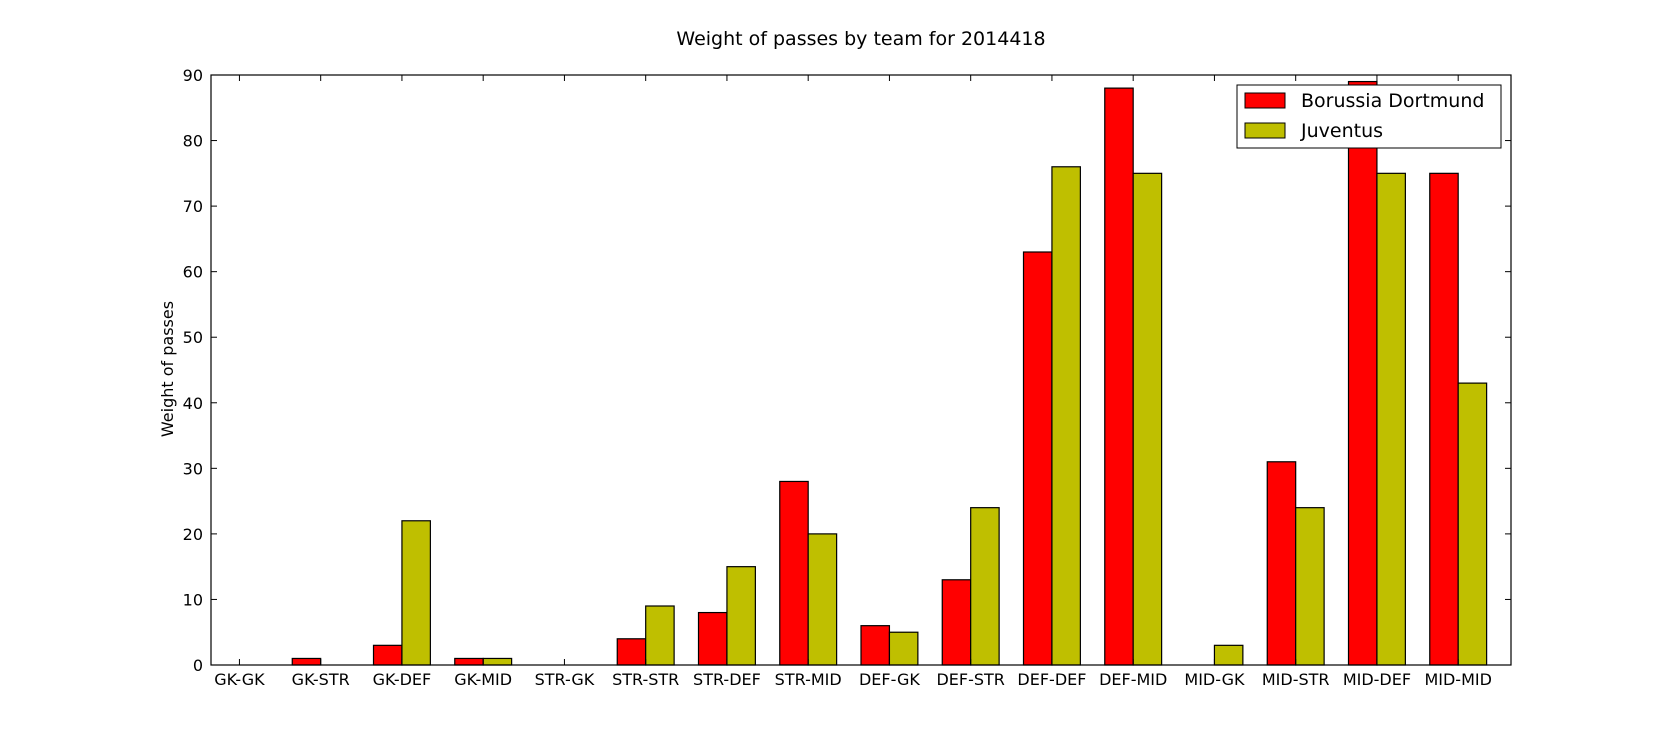 The image size is (1675, 735). Describe the element at coordinates (1147, 419) in the screenshot. I see `bar-juventus-def-mid` at that location.